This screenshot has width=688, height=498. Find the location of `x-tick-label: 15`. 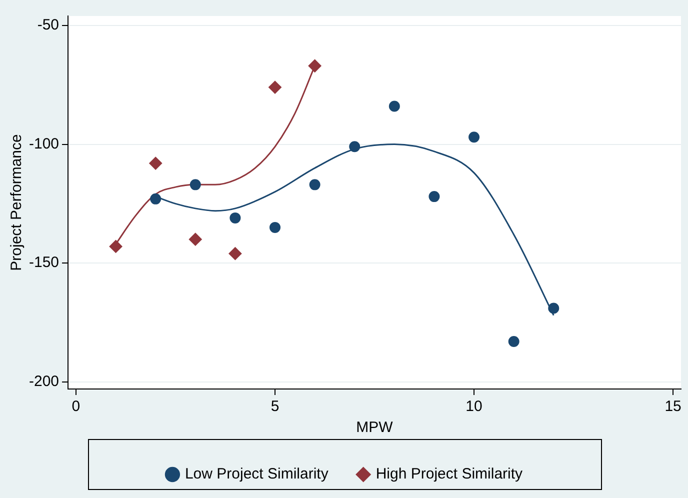

x-tick-label: 15 is located at coordinates (673, 407).